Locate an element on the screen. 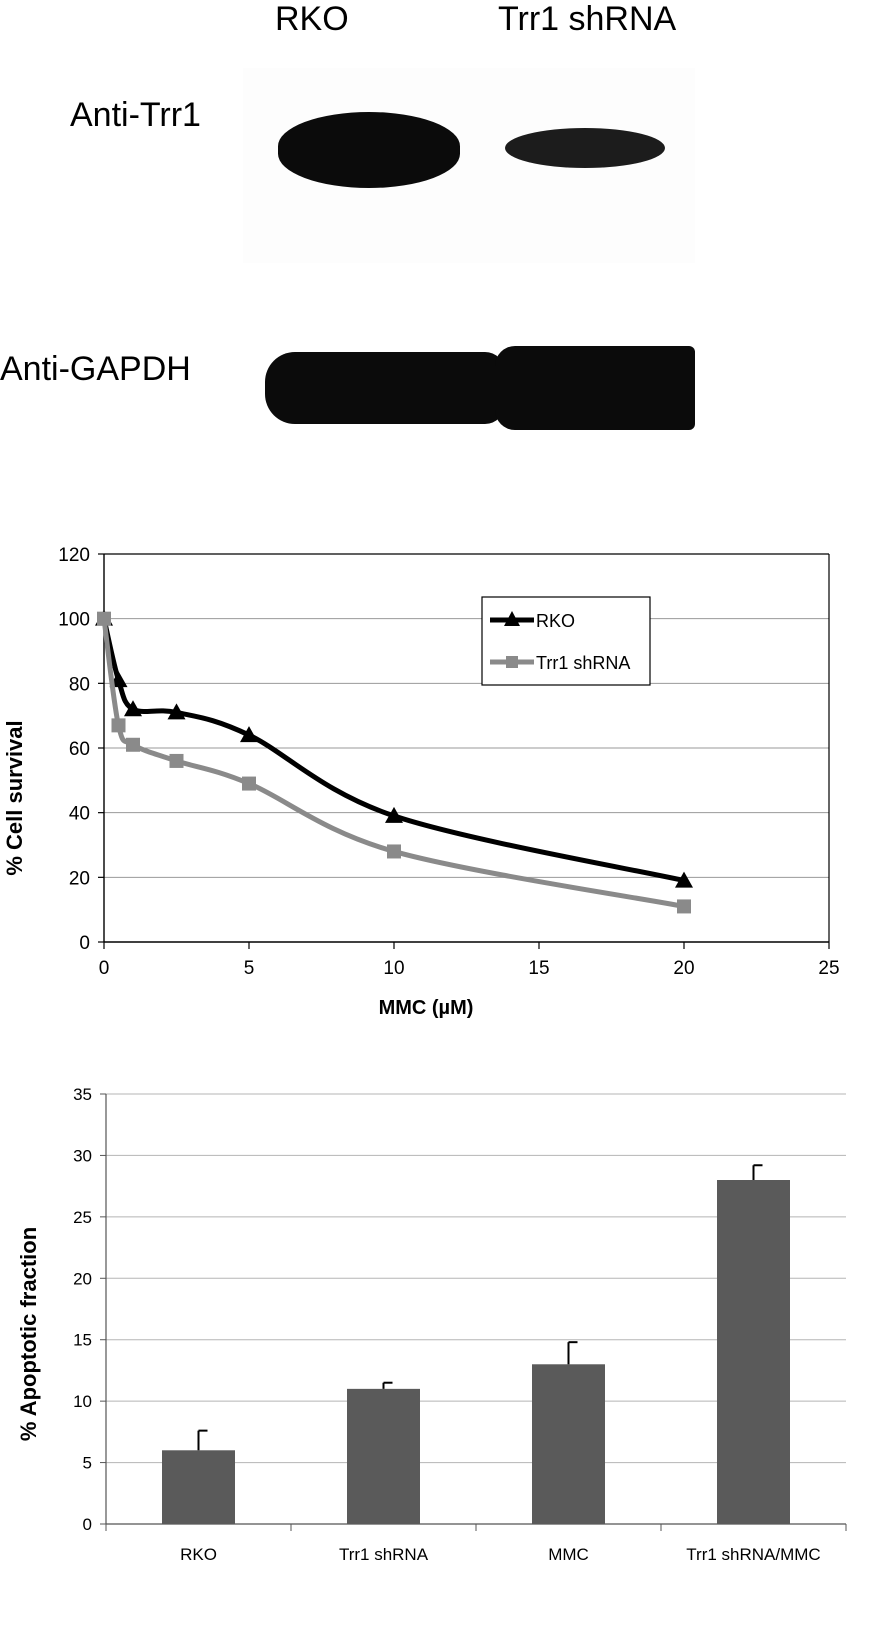  band-trr1-shrna is located at coordinates (585, 148).